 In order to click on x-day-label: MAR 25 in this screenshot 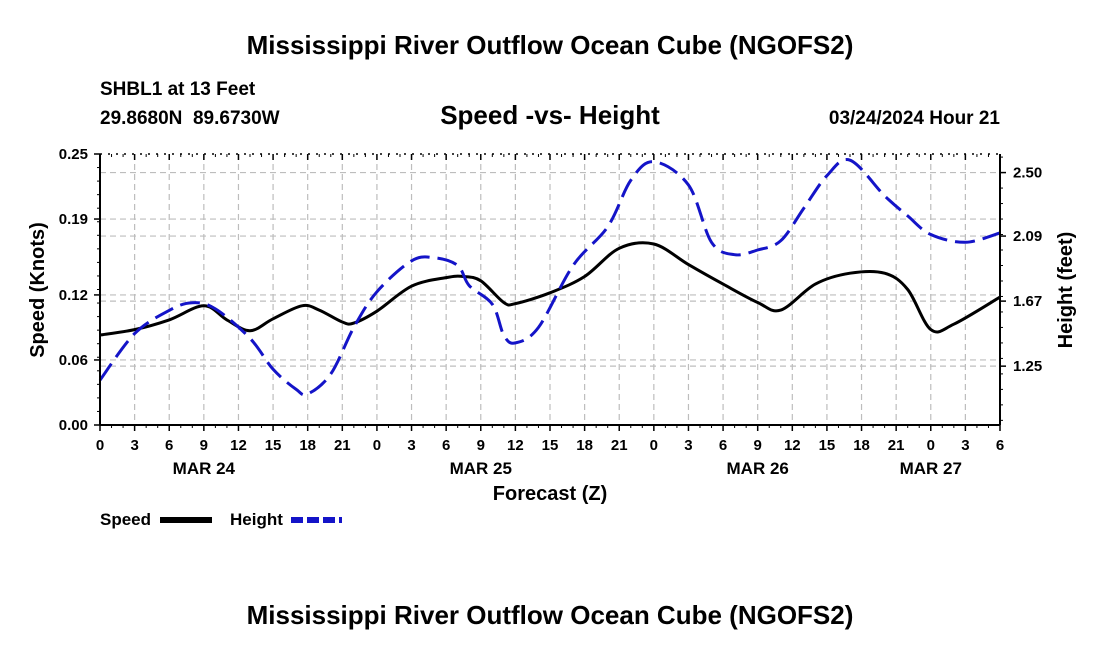, I will do `click(481, 468)`.